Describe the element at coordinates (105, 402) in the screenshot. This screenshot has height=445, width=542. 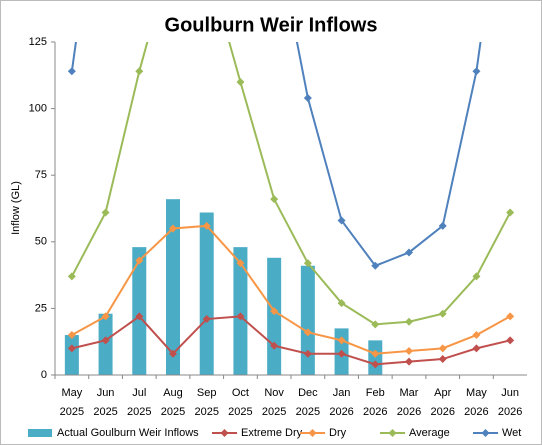
I see `x-tick-label: Jun 2025` at that location.